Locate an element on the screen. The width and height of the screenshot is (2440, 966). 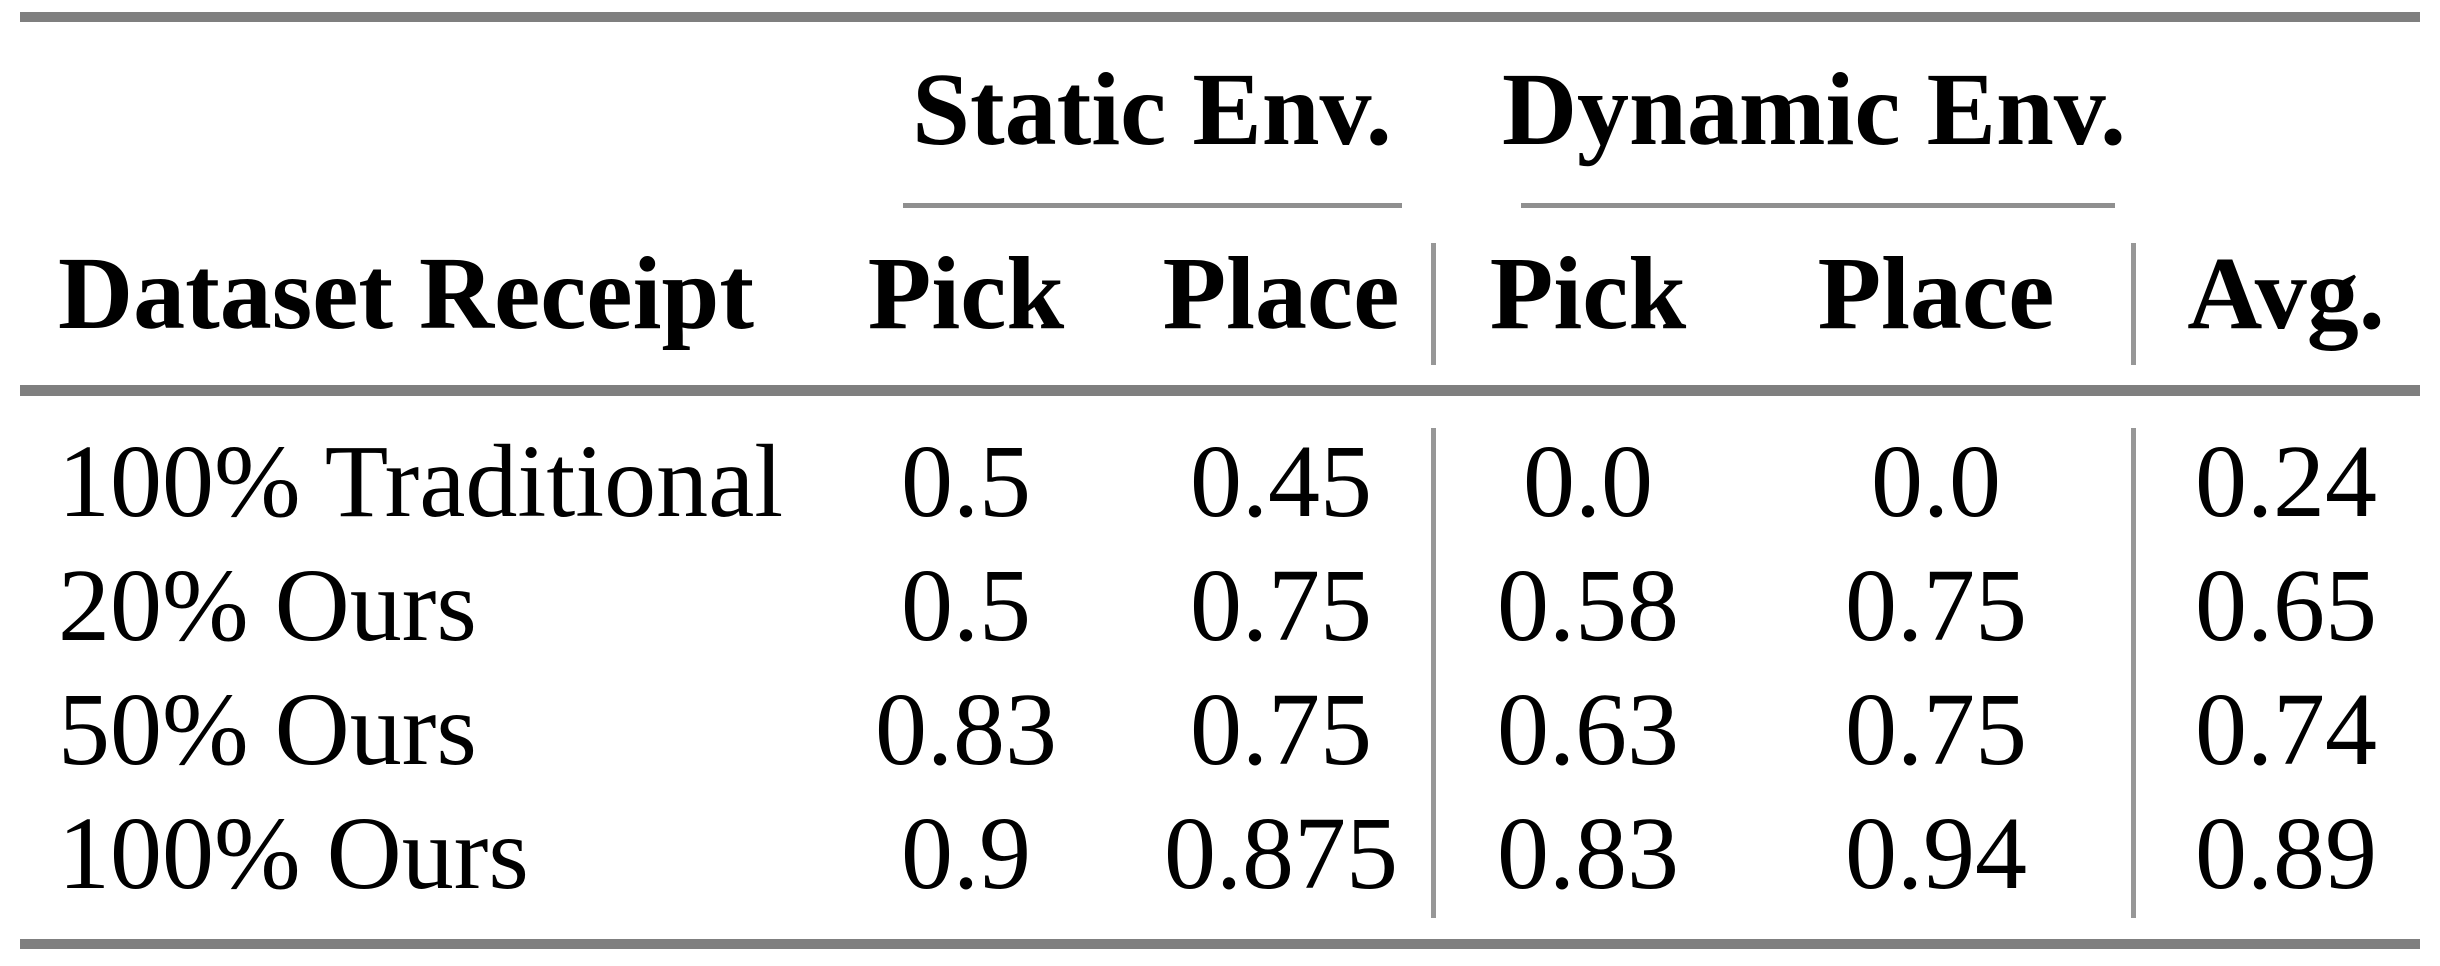
col-header-dynamic-place: Place is located at coordinates (1936, 293).